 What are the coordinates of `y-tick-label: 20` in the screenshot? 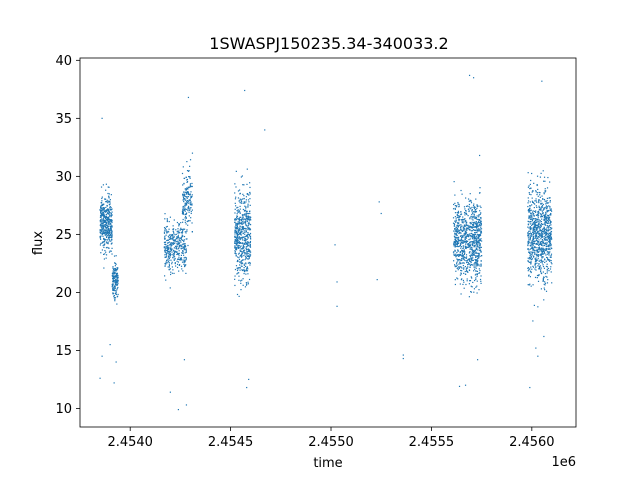 It's located at (63, 293).